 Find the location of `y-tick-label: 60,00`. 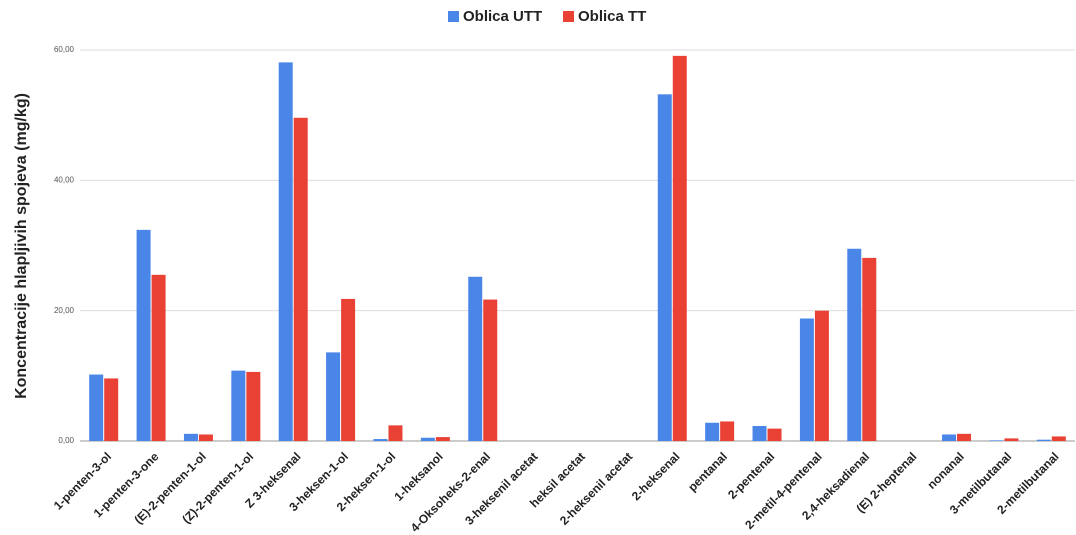

y-tick-label: 60,00 is located at coordinates (64, 49).